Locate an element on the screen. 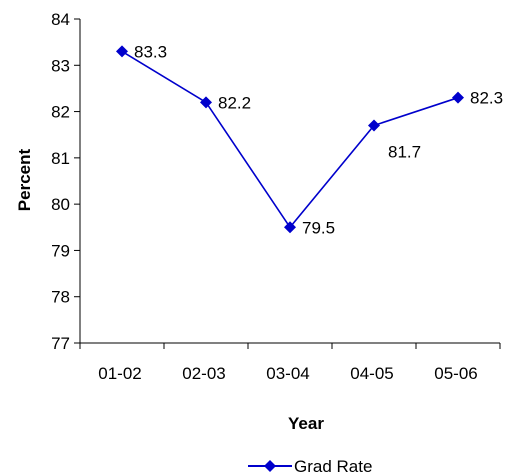 The image size is (530, 475). y-tick-label: 83 is located at coordinates (60, 65).